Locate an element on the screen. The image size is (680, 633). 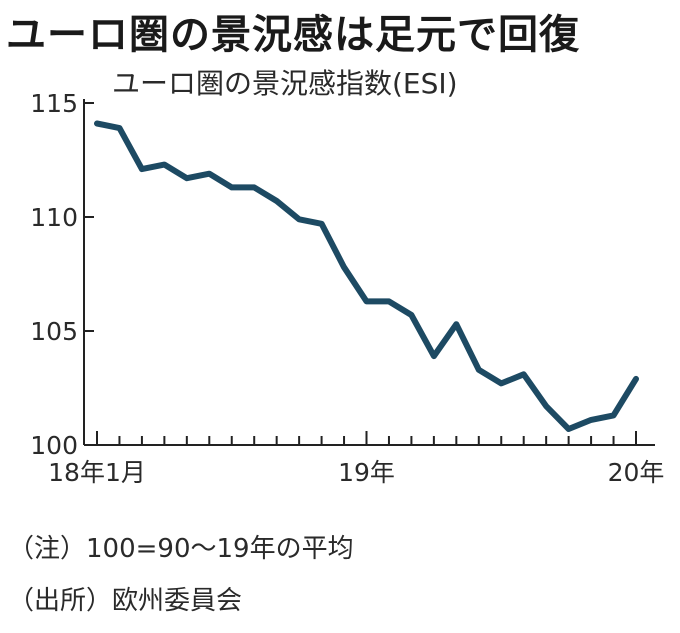
y-tick-label-110: 110 is located at coordinates (54, 217).